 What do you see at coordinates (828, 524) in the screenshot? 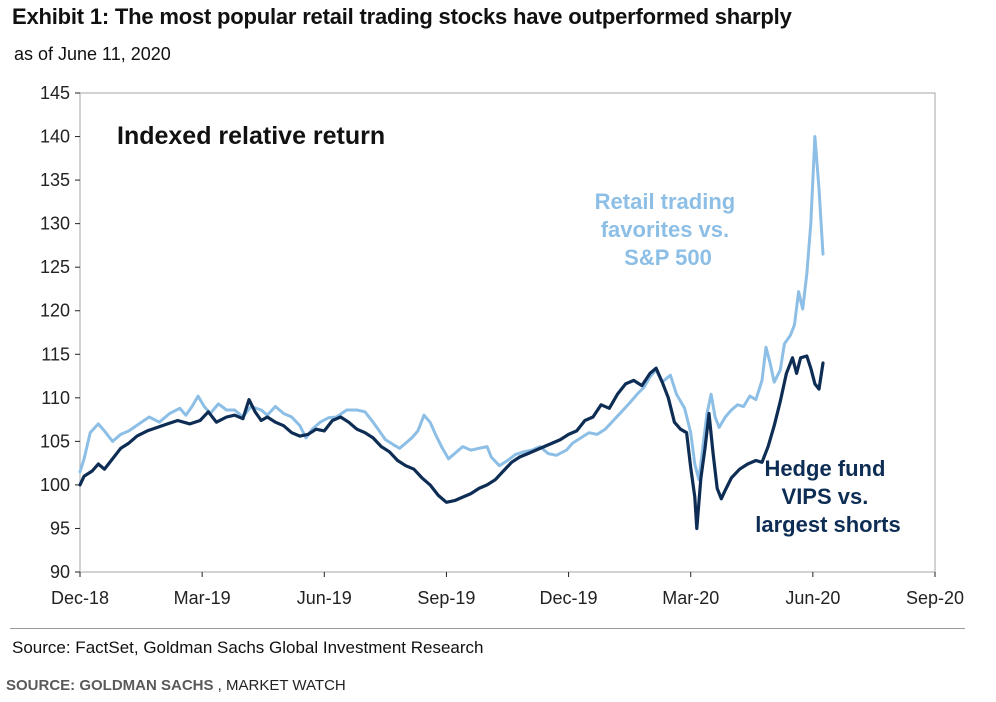
I see `hedge-label-line: largest shorts` at bounding box center [828, 524].